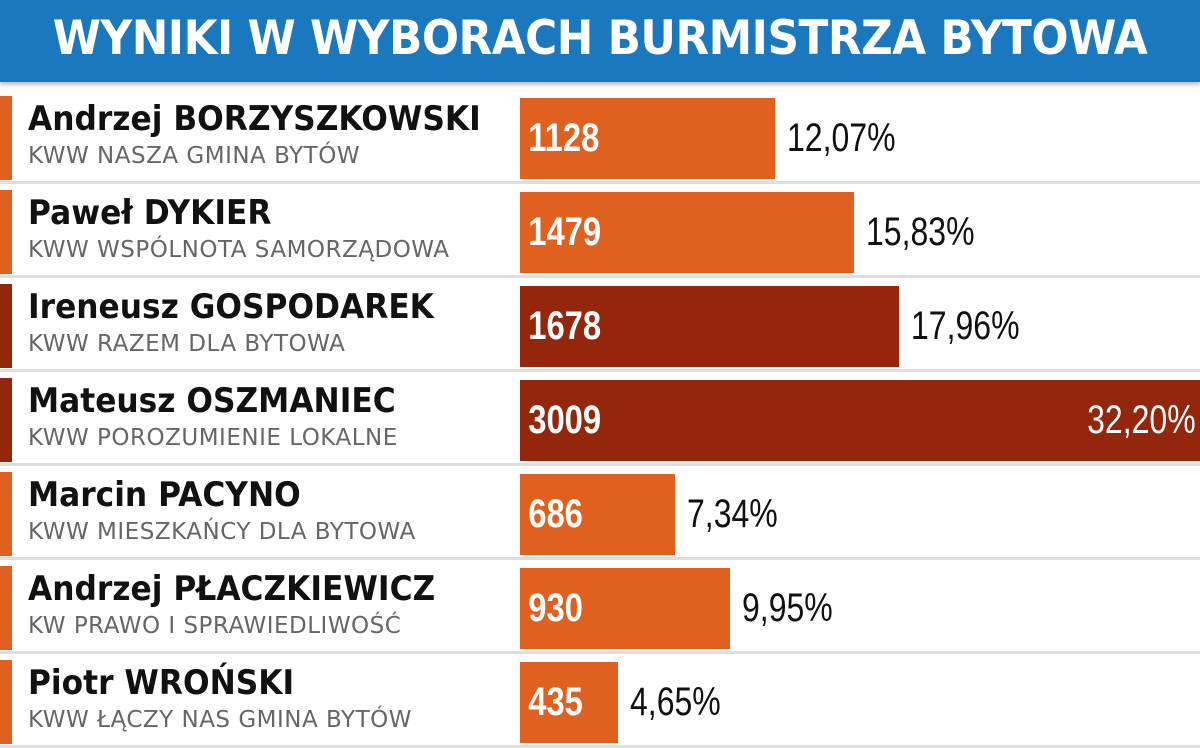 Image resolution: width=1200 pixels, height=748 pixels. I want to click on committee-name: KWW MIESZKAŃCY DLA BYTOWA, so click(222, 532).